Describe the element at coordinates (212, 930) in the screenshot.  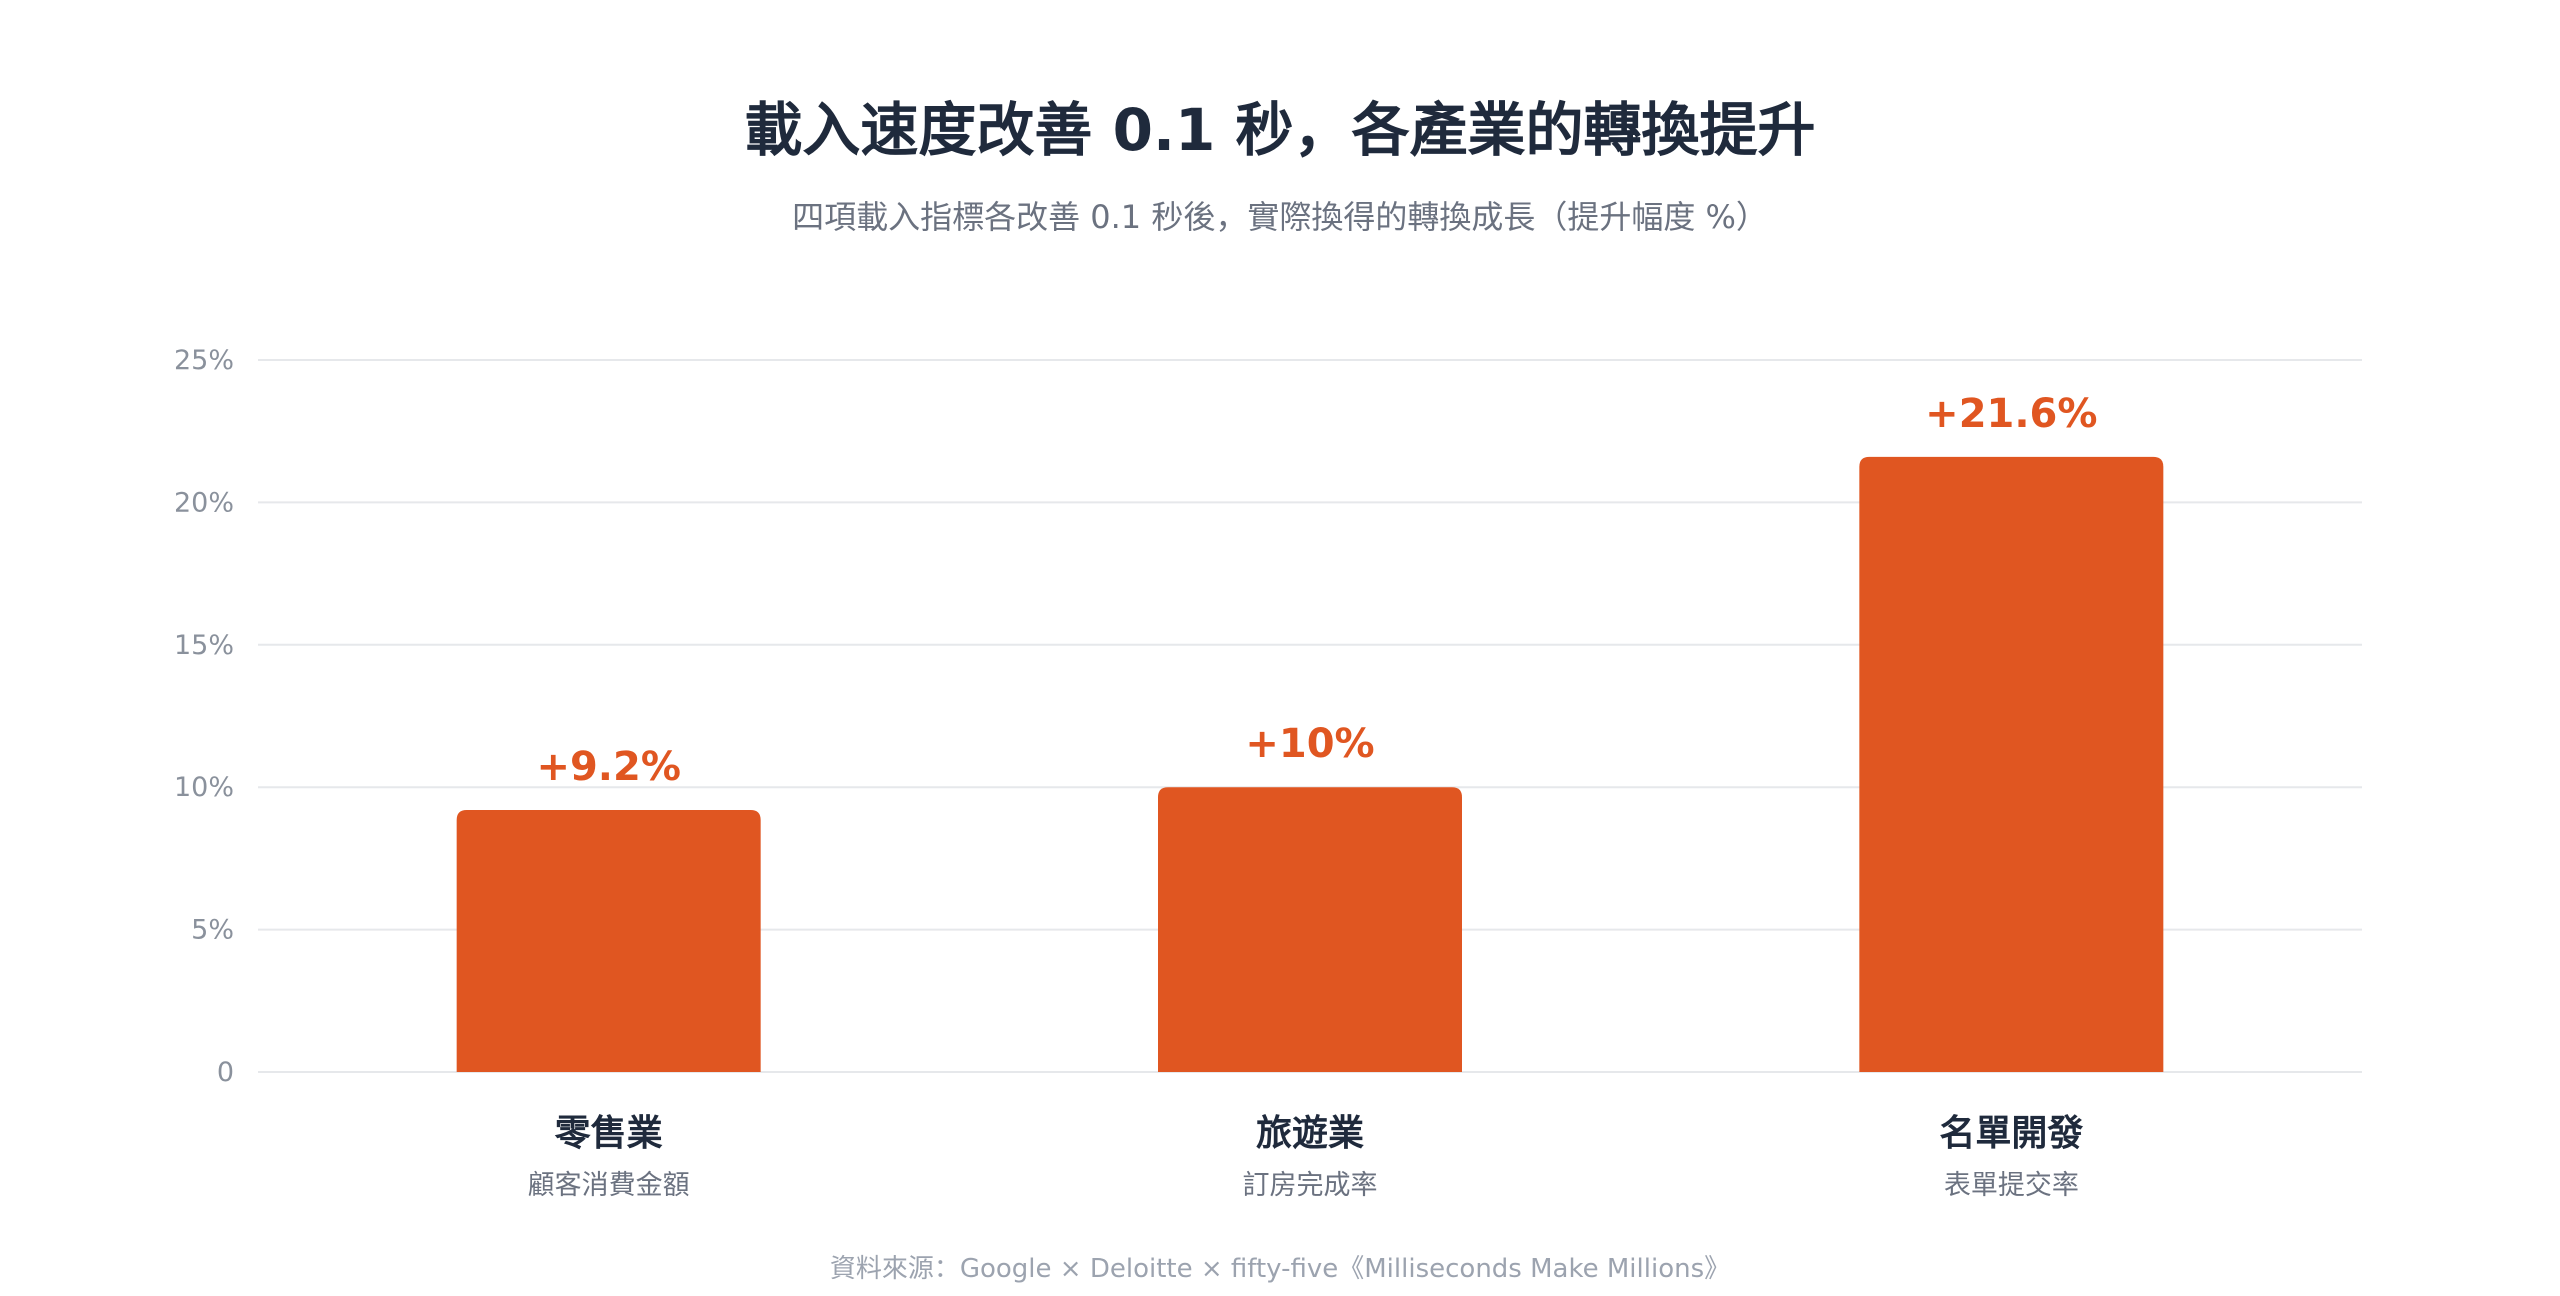
I see `y-tick-label: 5%` at that location.